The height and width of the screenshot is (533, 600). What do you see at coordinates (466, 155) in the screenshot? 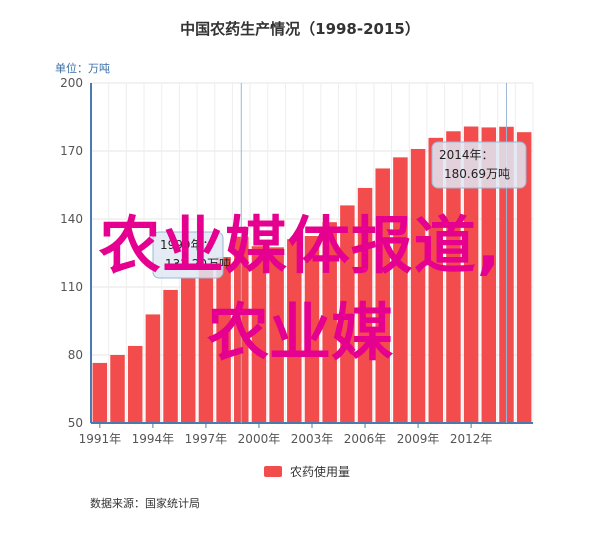
I see `tooltip-year: 2014年：` at bounding box center [466, 155].